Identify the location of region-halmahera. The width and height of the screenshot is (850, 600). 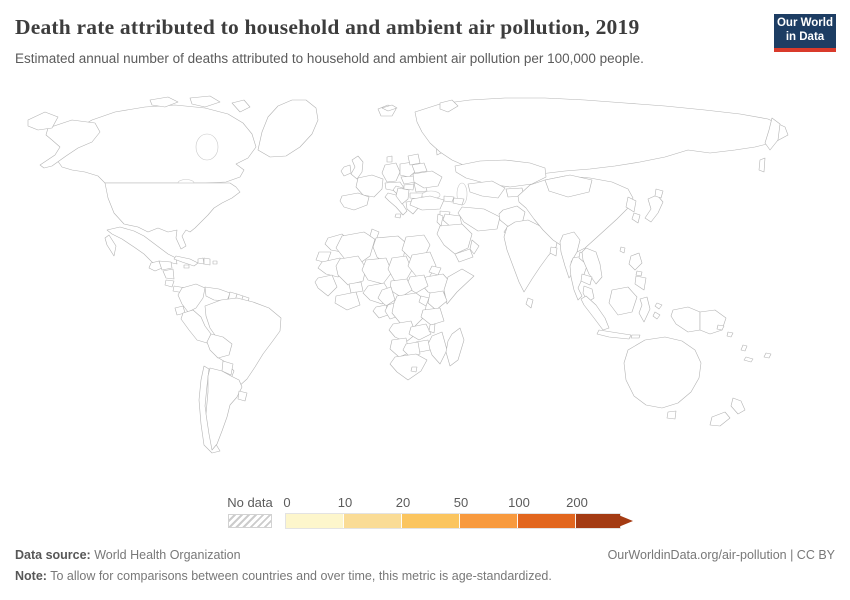
(658, 306).